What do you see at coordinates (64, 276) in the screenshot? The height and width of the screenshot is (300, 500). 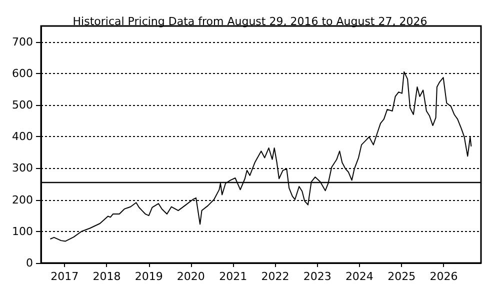 I see `x-tick-label: 2017` at bounding box center [64, 276].